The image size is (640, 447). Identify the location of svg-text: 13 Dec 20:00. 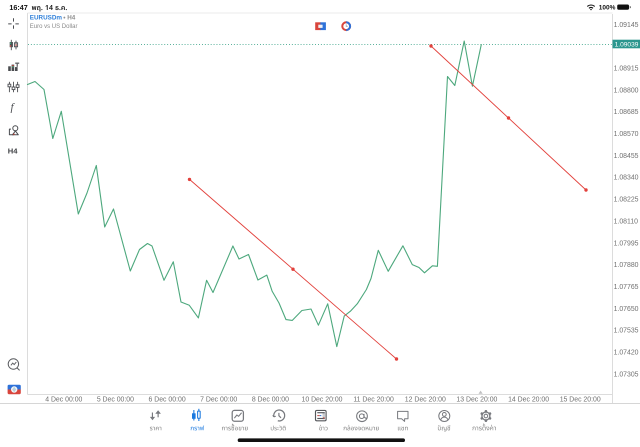
(476, 400).